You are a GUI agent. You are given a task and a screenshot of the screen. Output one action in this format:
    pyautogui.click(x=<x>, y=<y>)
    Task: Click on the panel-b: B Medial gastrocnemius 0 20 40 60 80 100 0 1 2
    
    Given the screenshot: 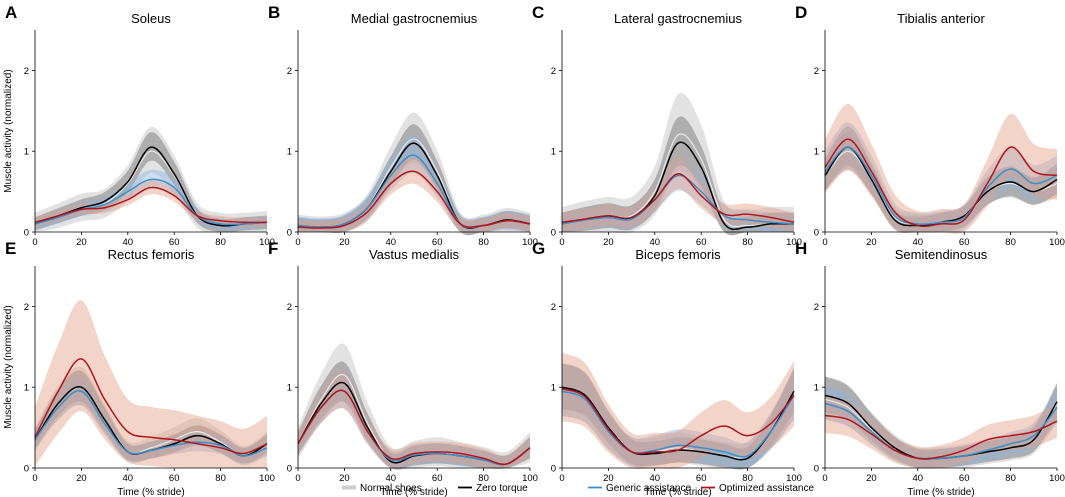 What is the action you would take?
    pyautogui.click(x=403, y=125)
    